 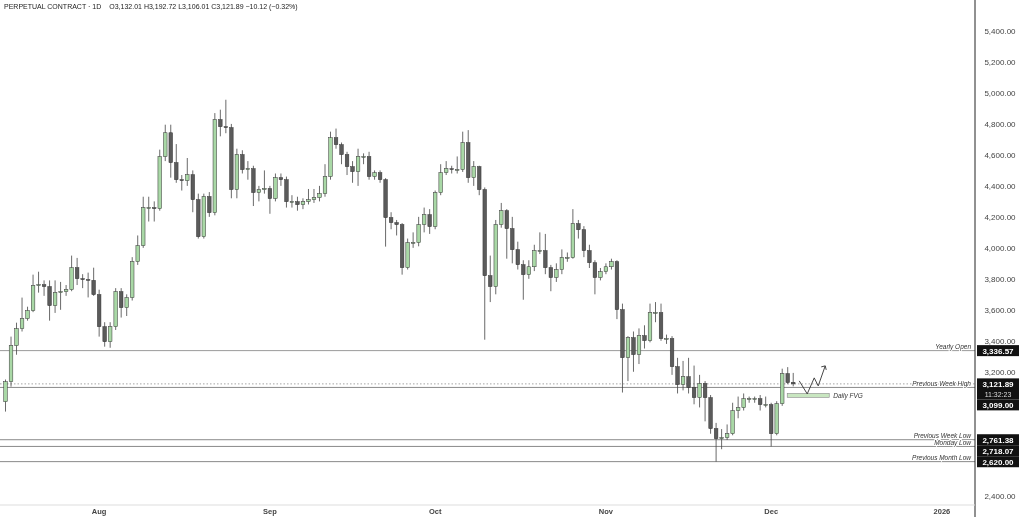 I want to click on y-tick-label: 3,200.00, so click(x=1000, y=372).